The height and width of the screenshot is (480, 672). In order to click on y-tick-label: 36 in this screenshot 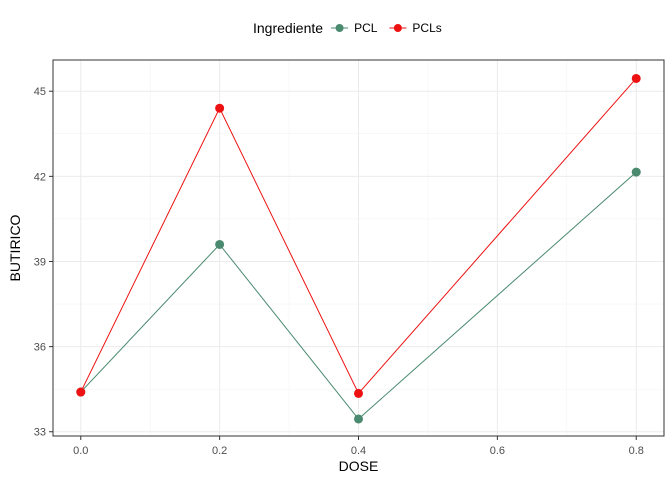, I will do `click(40, 348)`.